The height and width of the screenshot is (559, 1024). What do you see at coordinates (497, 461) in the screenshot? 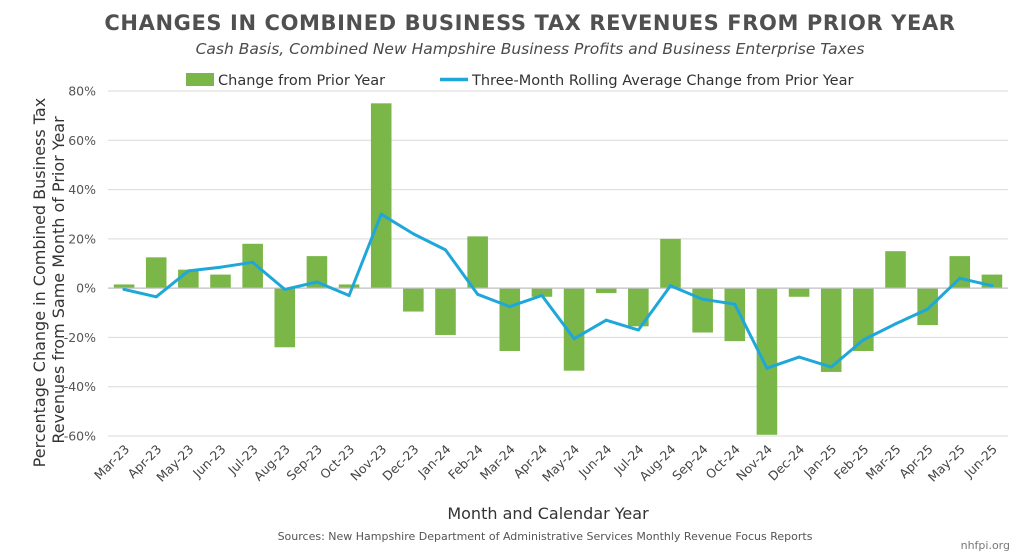
I see `x-tick-label: Mar-24` at bounding box center [497, 461].